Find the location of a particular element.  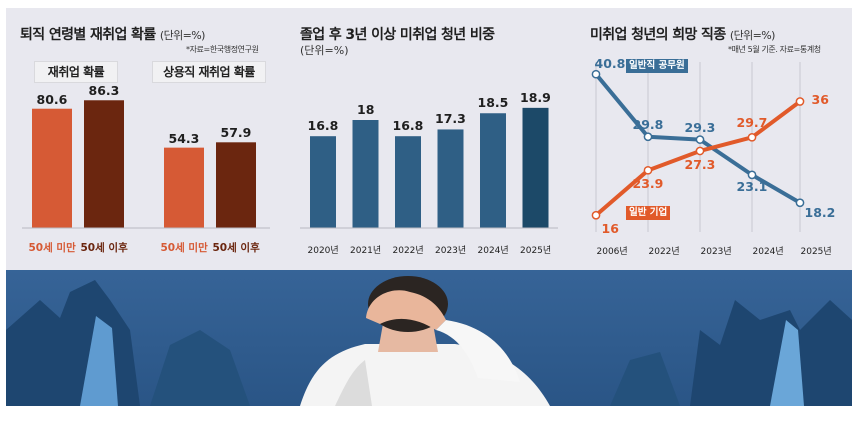

chart3-series-label: 일반직 공무원 is located at coordinates (657, 66).